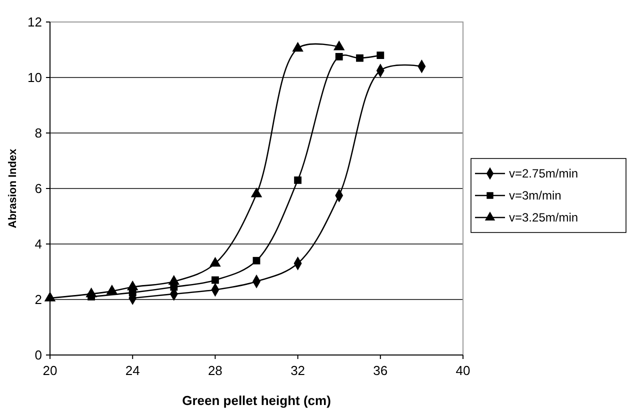 Image resolution: width=630 pixels, height=419 pixels. Describe the element at coordinates (535, 195) in the screenshot. I see `legend-label: v=3m/min` at that location.